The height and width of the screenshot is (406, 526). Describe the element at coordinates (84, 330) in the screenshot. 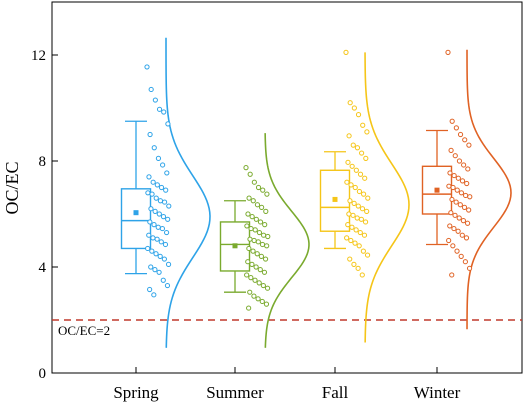

I see `reference-line-label: OC/EC=2` at that location.